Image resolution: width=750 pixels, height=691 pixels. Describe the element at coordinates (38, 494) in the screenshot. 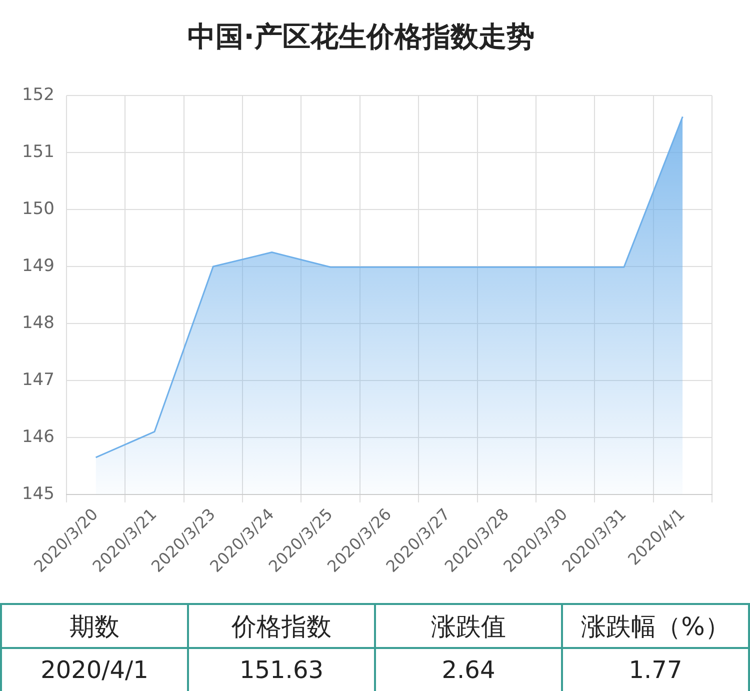

I see `y-tick-label: 145` at that location.